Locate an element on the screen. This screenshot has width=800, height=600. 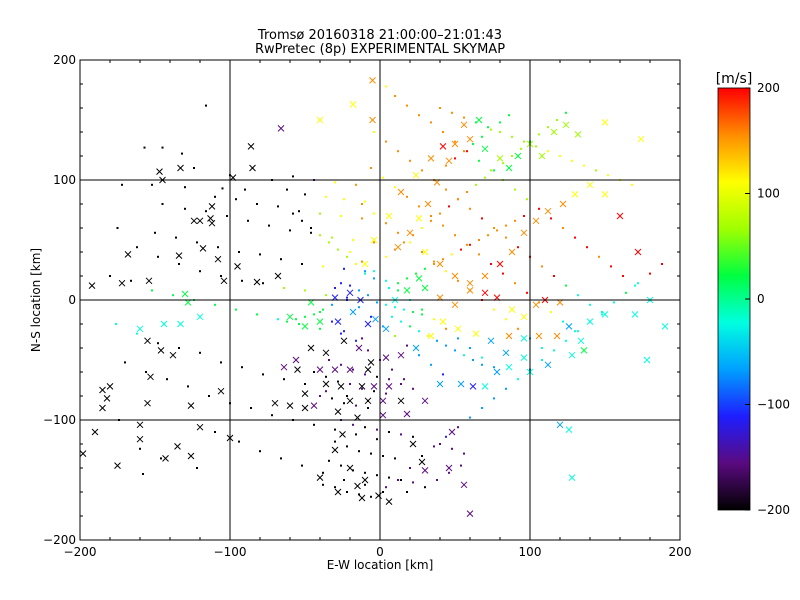
x-tick-label: −200 is located at coordinates (80, 552).